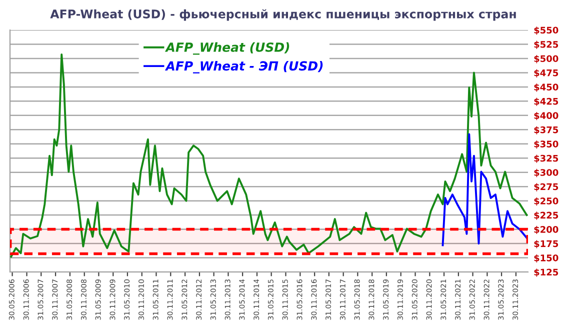 The width and height of the screenshot is (567, 330). Describe the element at coordinates (546, 44) in the screenshot. I see `y-tick-label: $525` at that location.